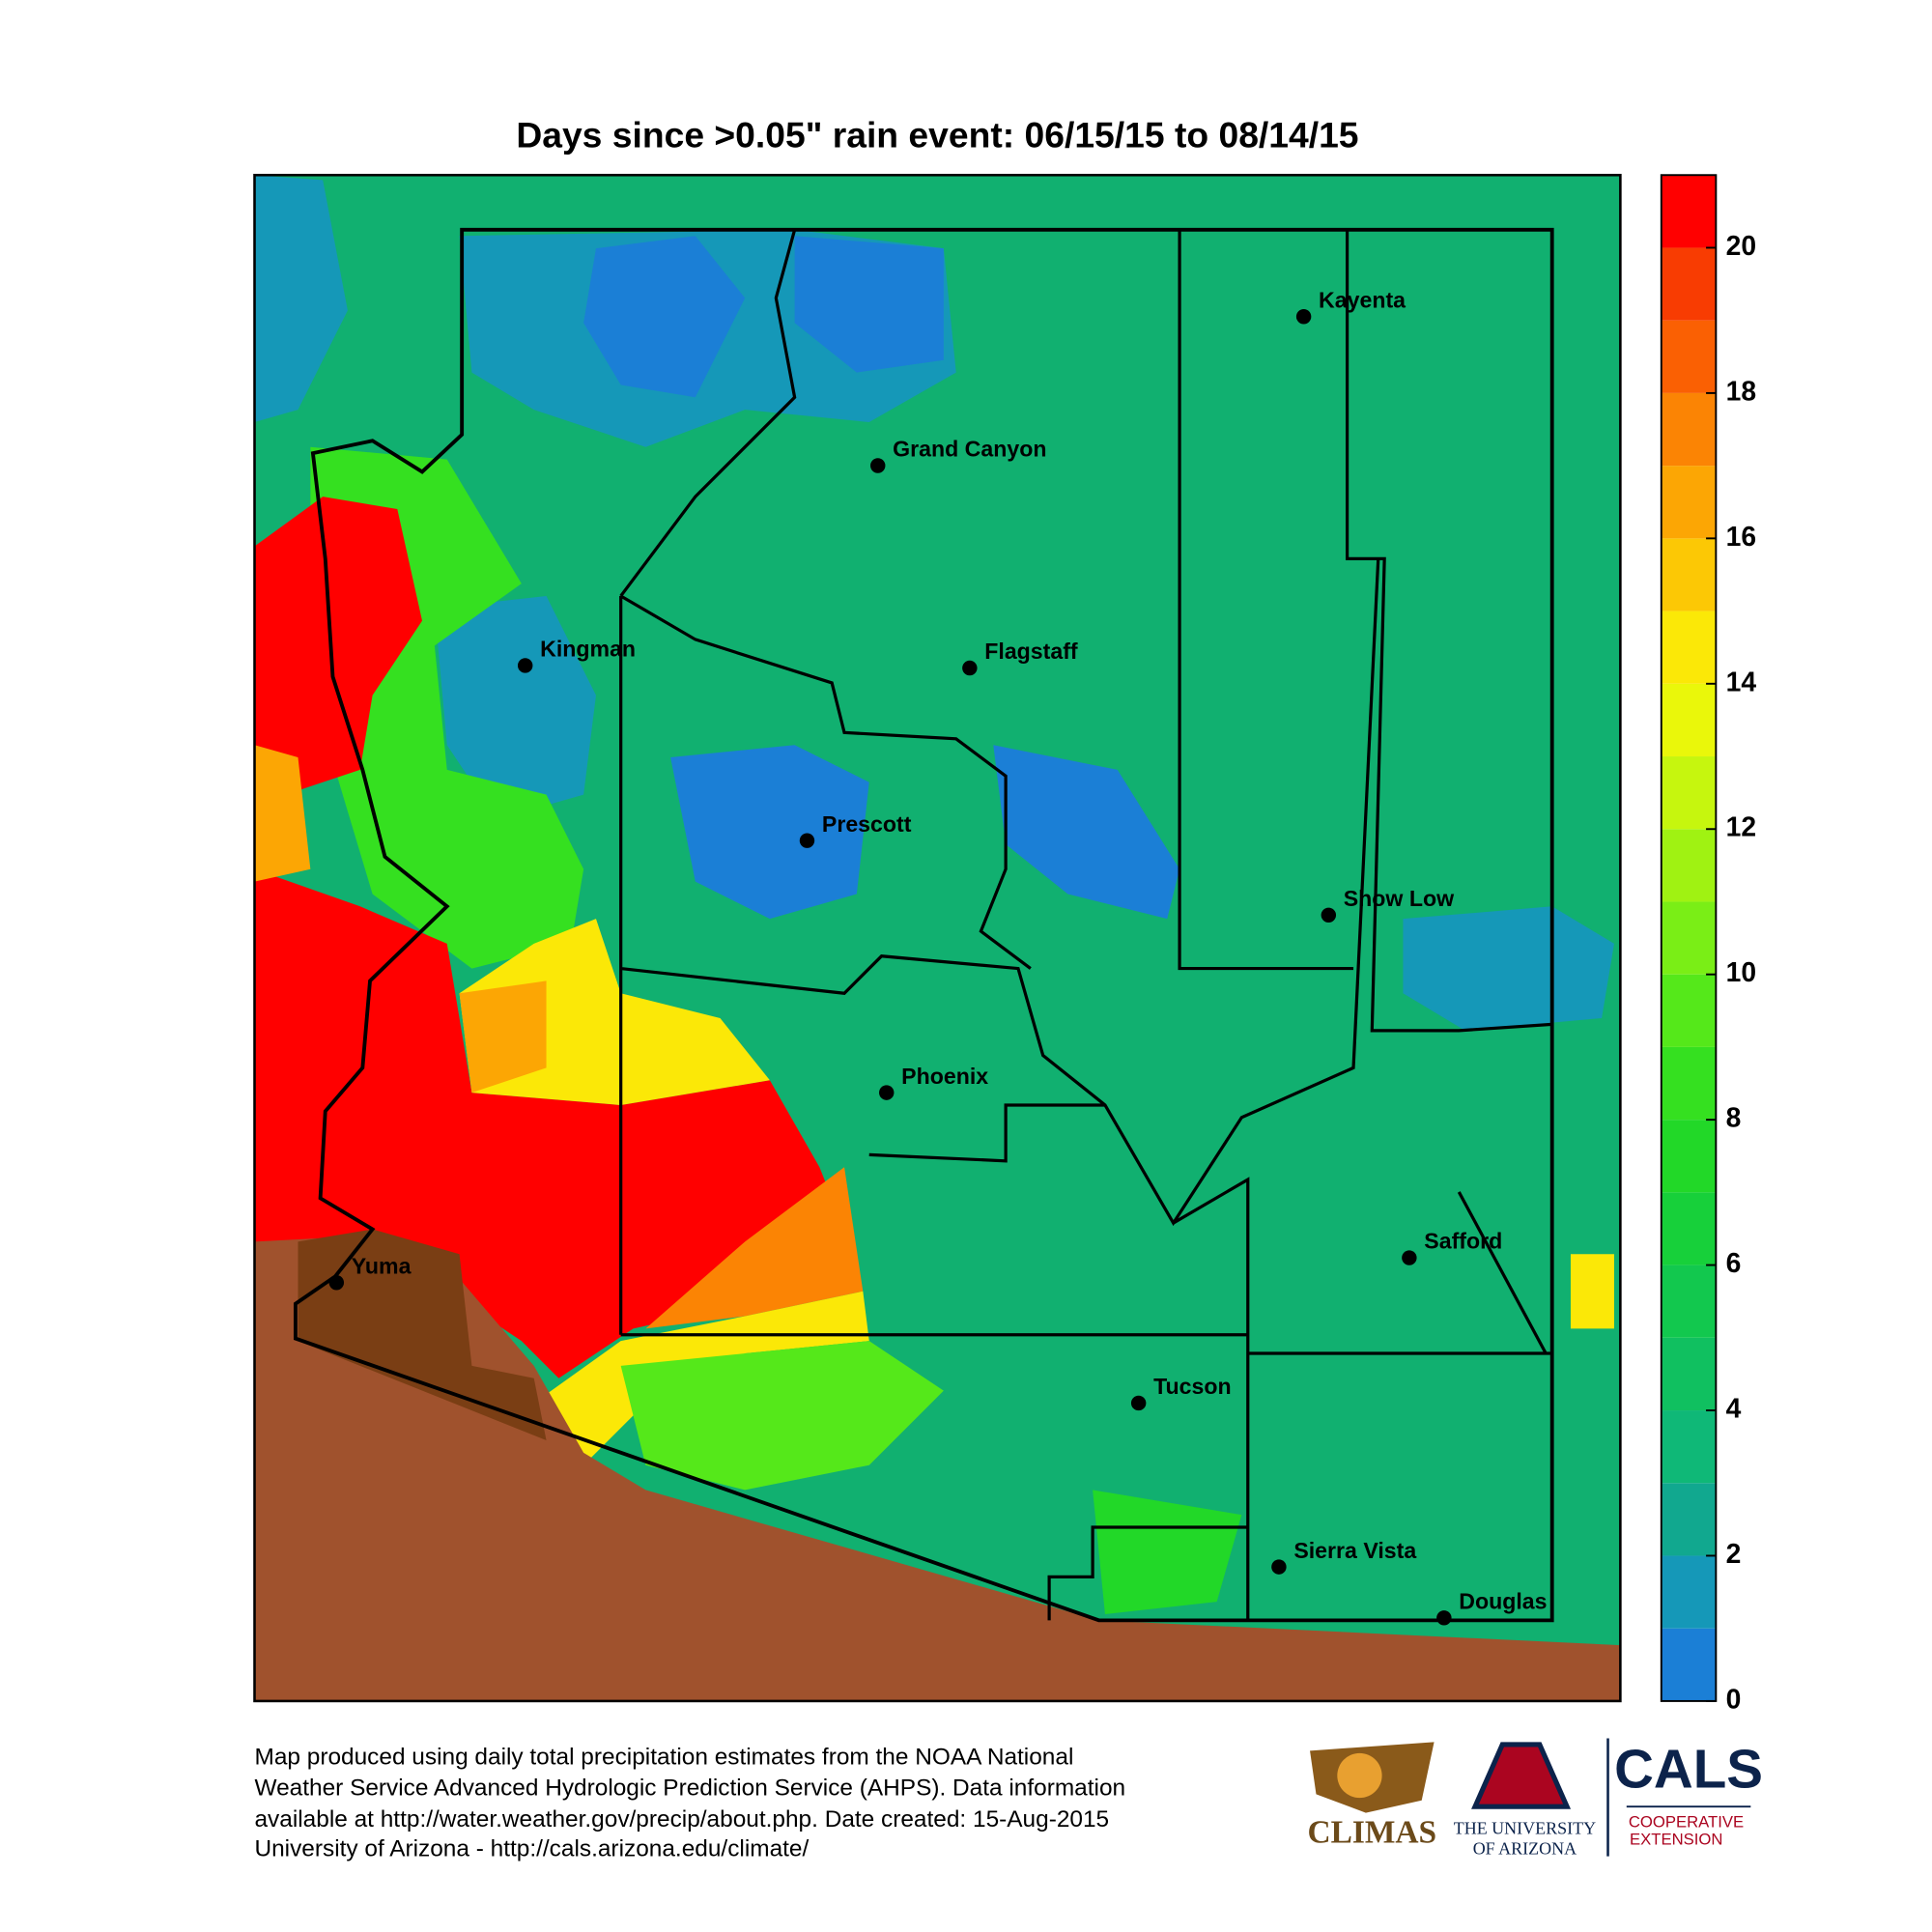  I want to click on colorbar-tick-label: 14, so click(1741, 681).